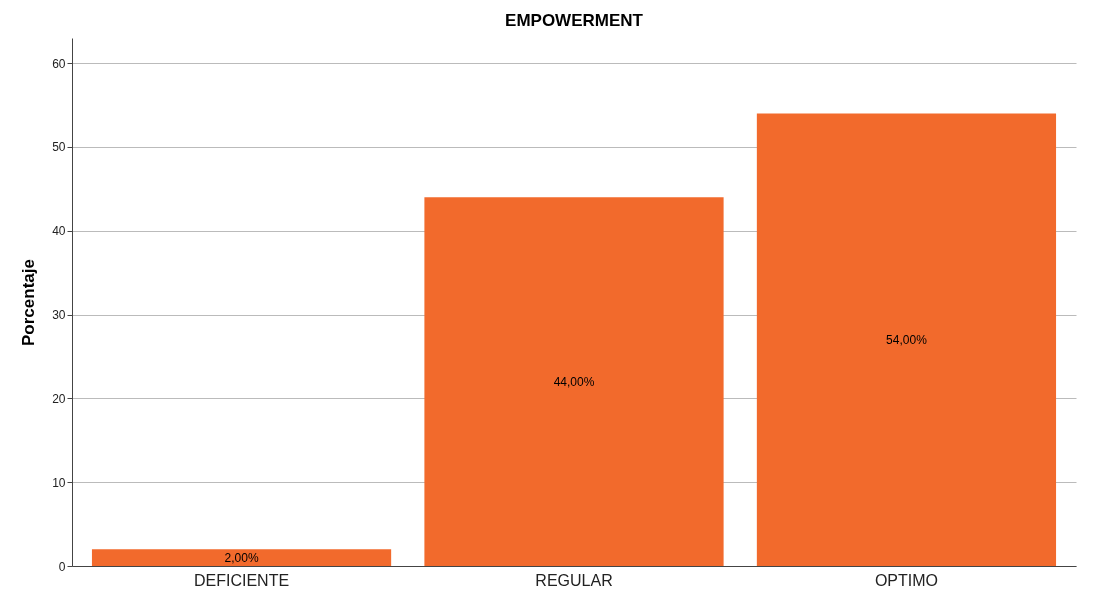 The height and width of the screenshot is (598, 1102). What do you see at coordinates (241, 580) in the screenshot?
I see `x-tick-label: DEFICIENTE` at bounding box center [241, 580].